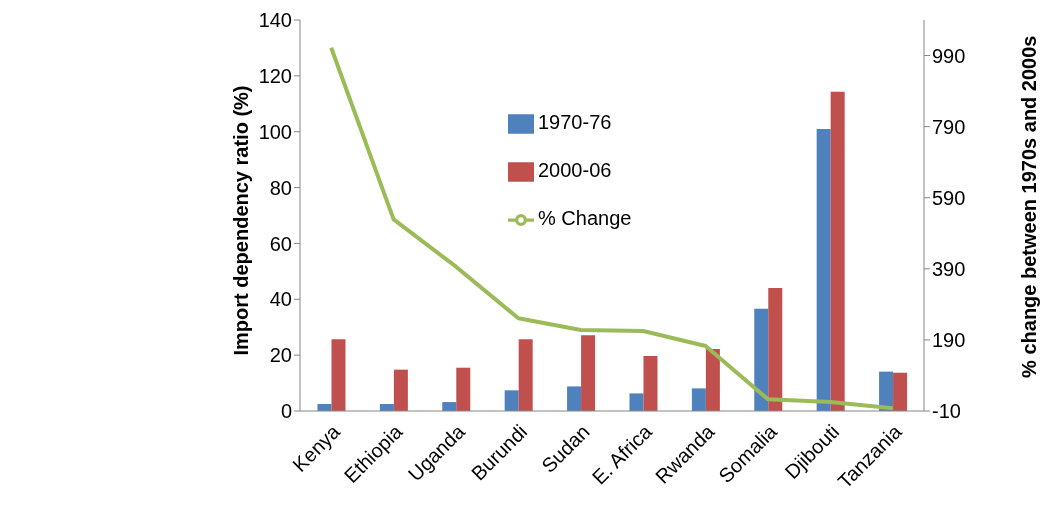  Describe the element at coordinates (1029, 206) in the screenshot. I see `y2-axis-title: % change between 1970s and 2000s` at that location.